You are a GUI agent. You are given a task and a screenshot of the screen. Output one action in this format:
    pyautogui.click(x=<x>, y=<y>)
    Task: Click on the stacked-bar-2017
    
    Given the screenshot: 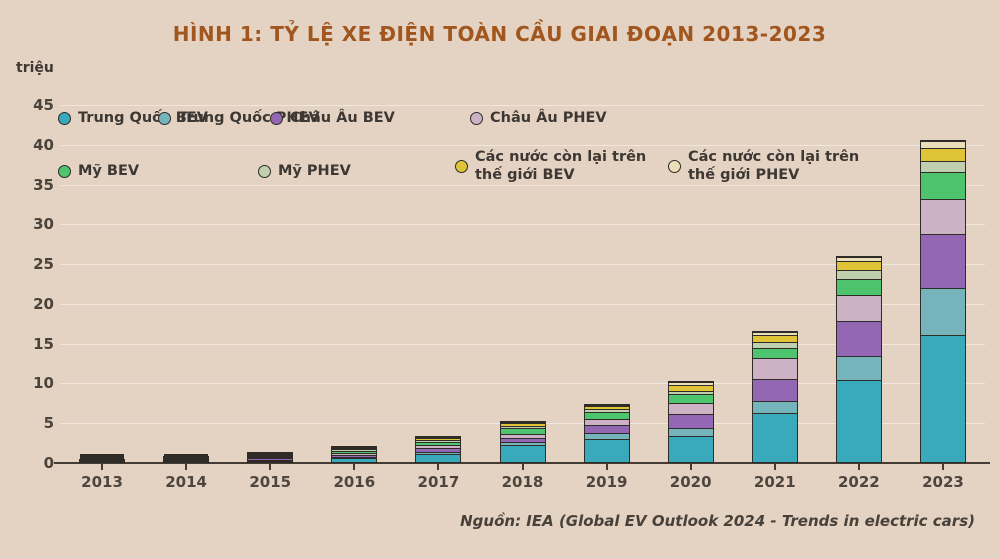 What is the action you would take?
    pyautogui.click(x=438, y=449)
    